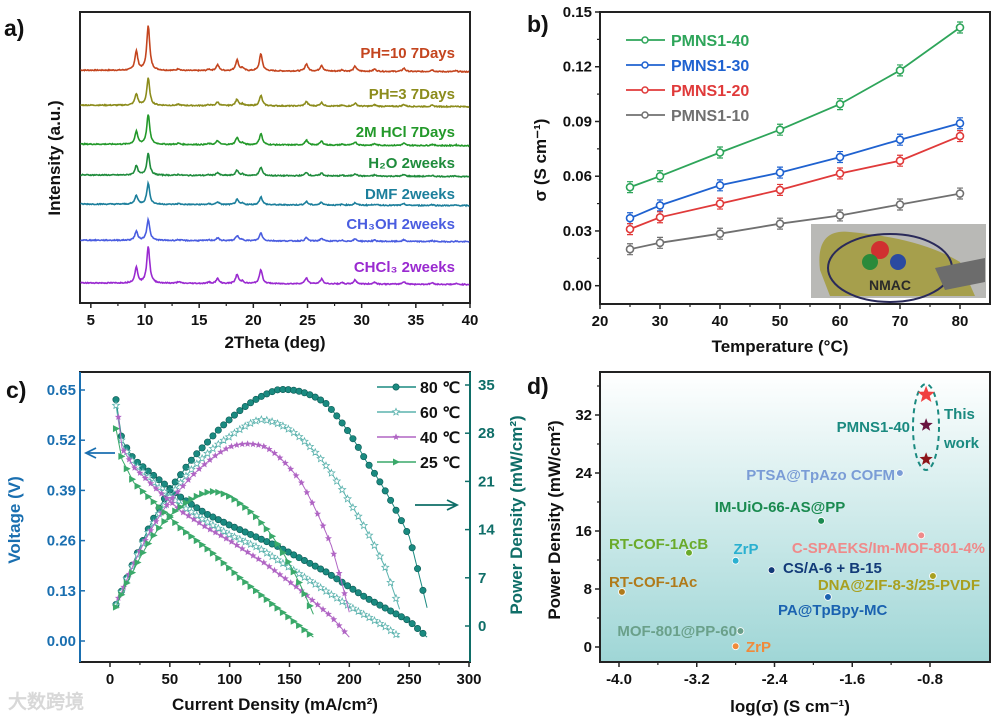  Describe the element at coordinates (253, 320) in the screenshot. I see `panel-a-x-tick-label: 20` at that location.